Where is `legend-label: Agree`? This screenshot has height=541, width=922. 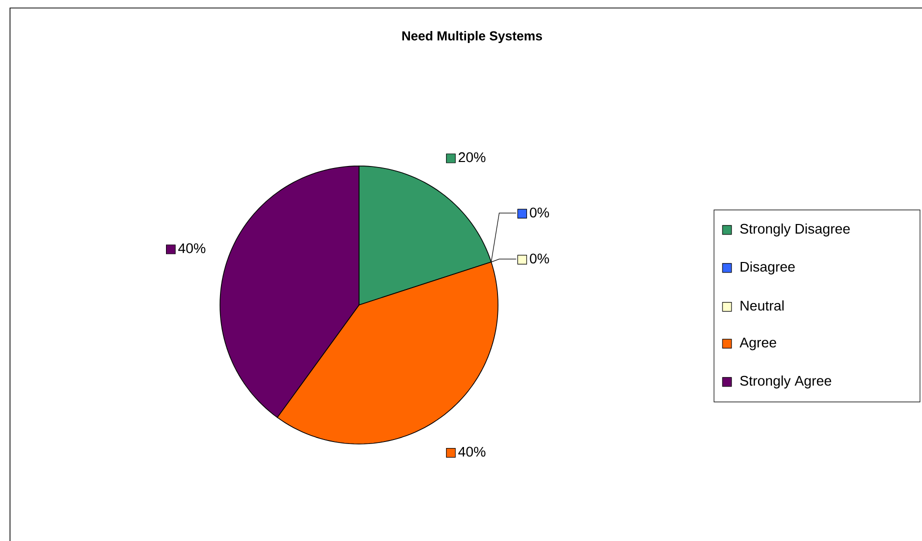
legend-label: Agree is located at coordinates (758, 344).